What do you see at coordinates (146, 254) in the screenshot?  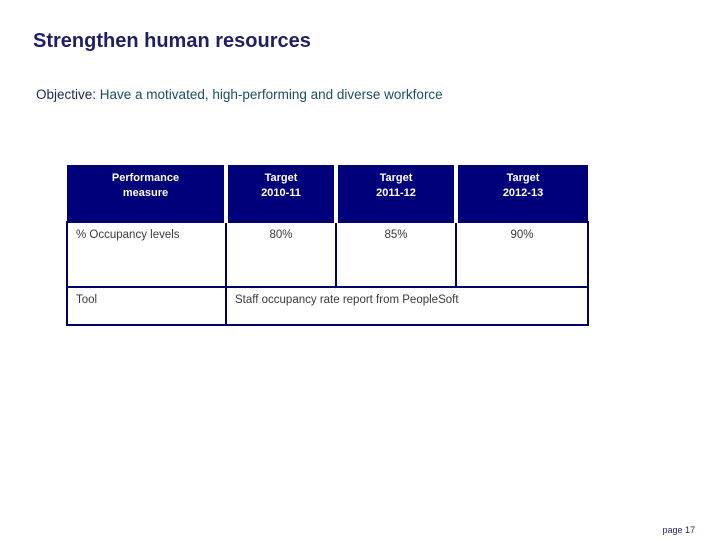 I see `cell-occupancy-measure: % Occupancy levels` at bounding box center [146, 254].